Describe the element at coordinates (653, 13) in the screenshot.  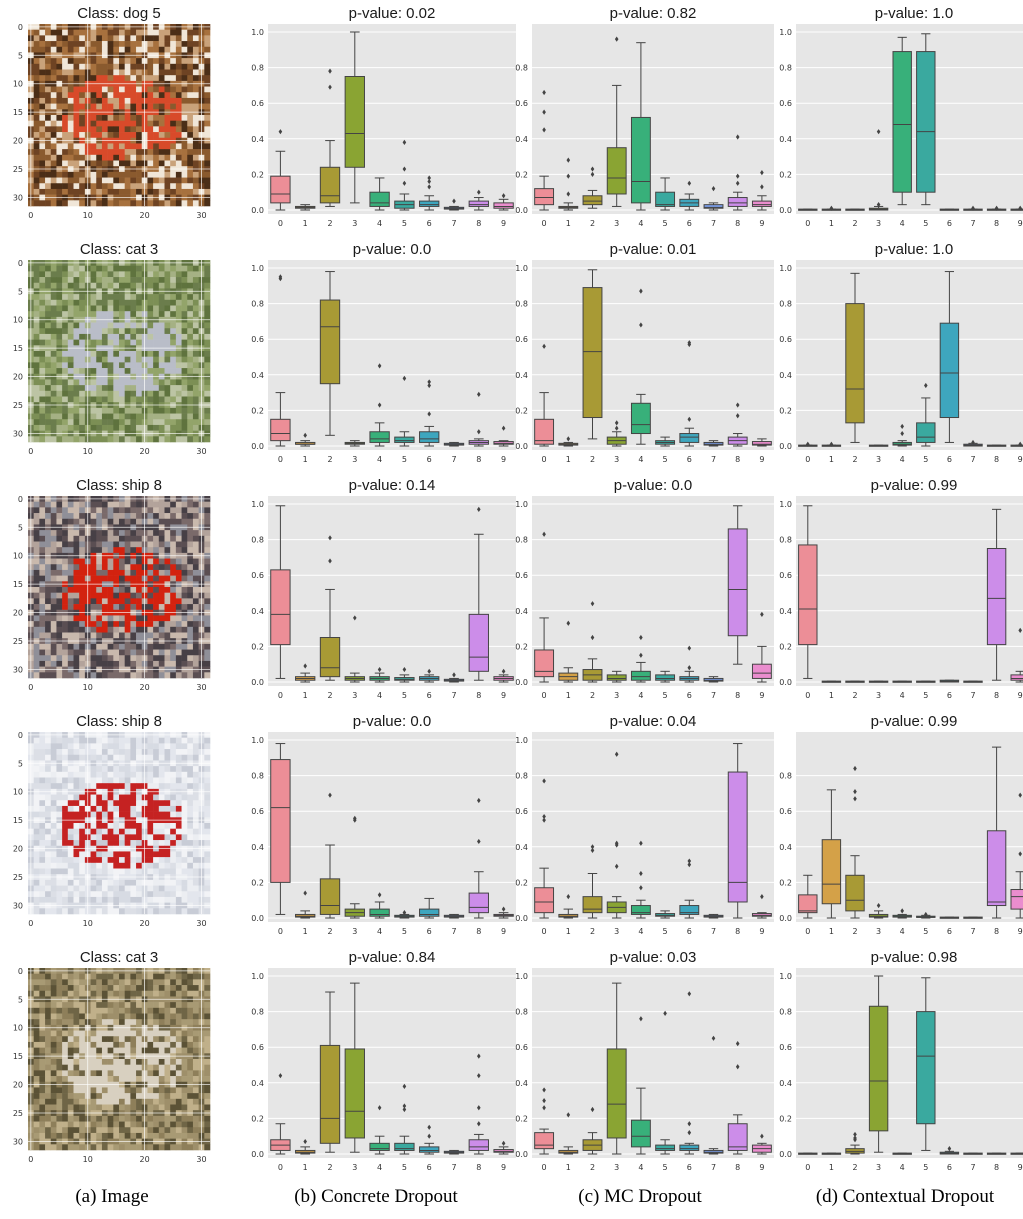
I see `panel-title: p-value: 0.82` at that location.